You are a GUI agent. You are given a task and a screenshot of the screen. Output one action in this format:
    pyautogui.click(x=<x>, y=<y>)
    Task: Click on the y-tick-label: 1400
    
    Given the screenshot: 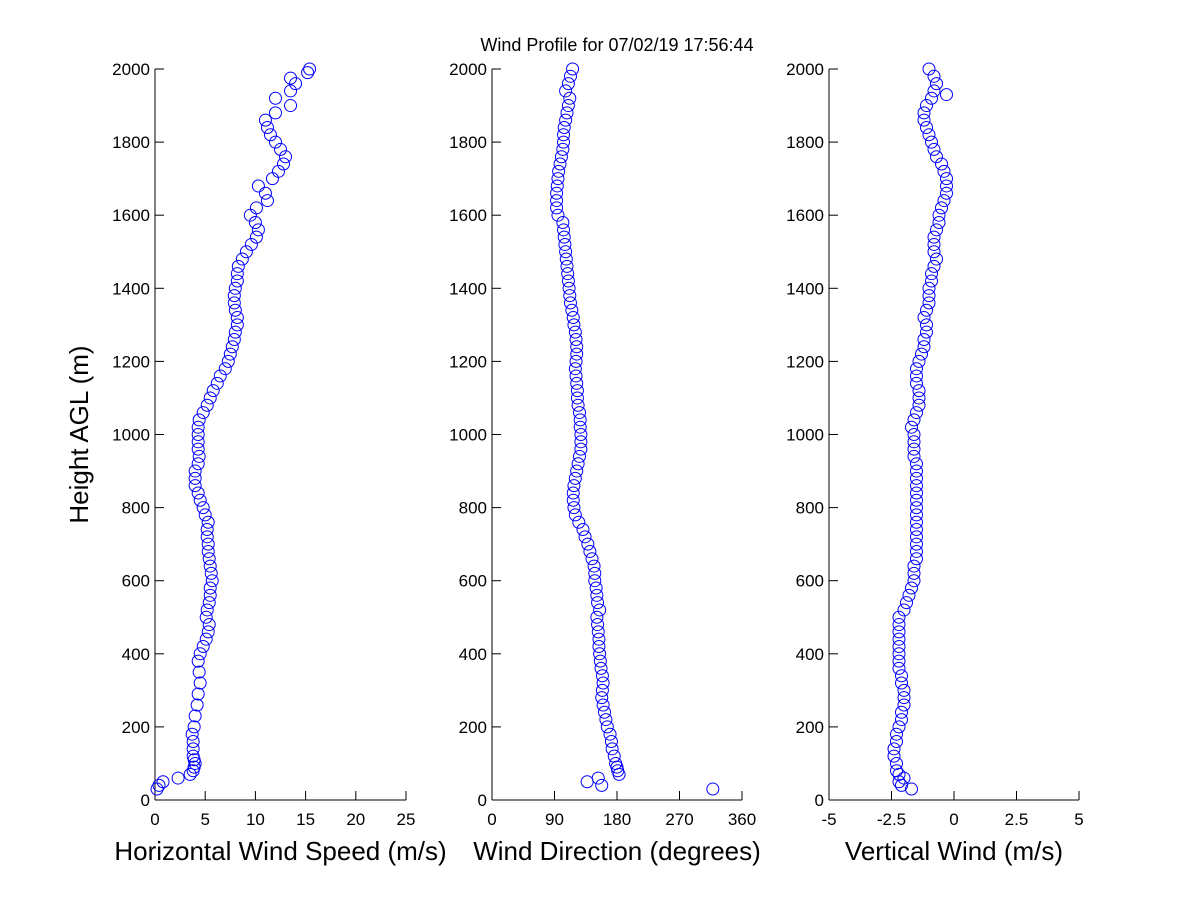 What is the action you would take?
    pyautogui.click(x=805, y=288)
    